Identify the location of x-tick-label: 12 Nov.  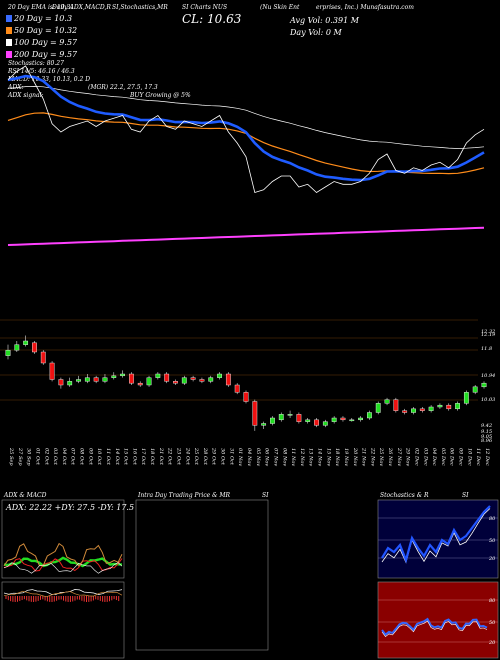
(302, 457).